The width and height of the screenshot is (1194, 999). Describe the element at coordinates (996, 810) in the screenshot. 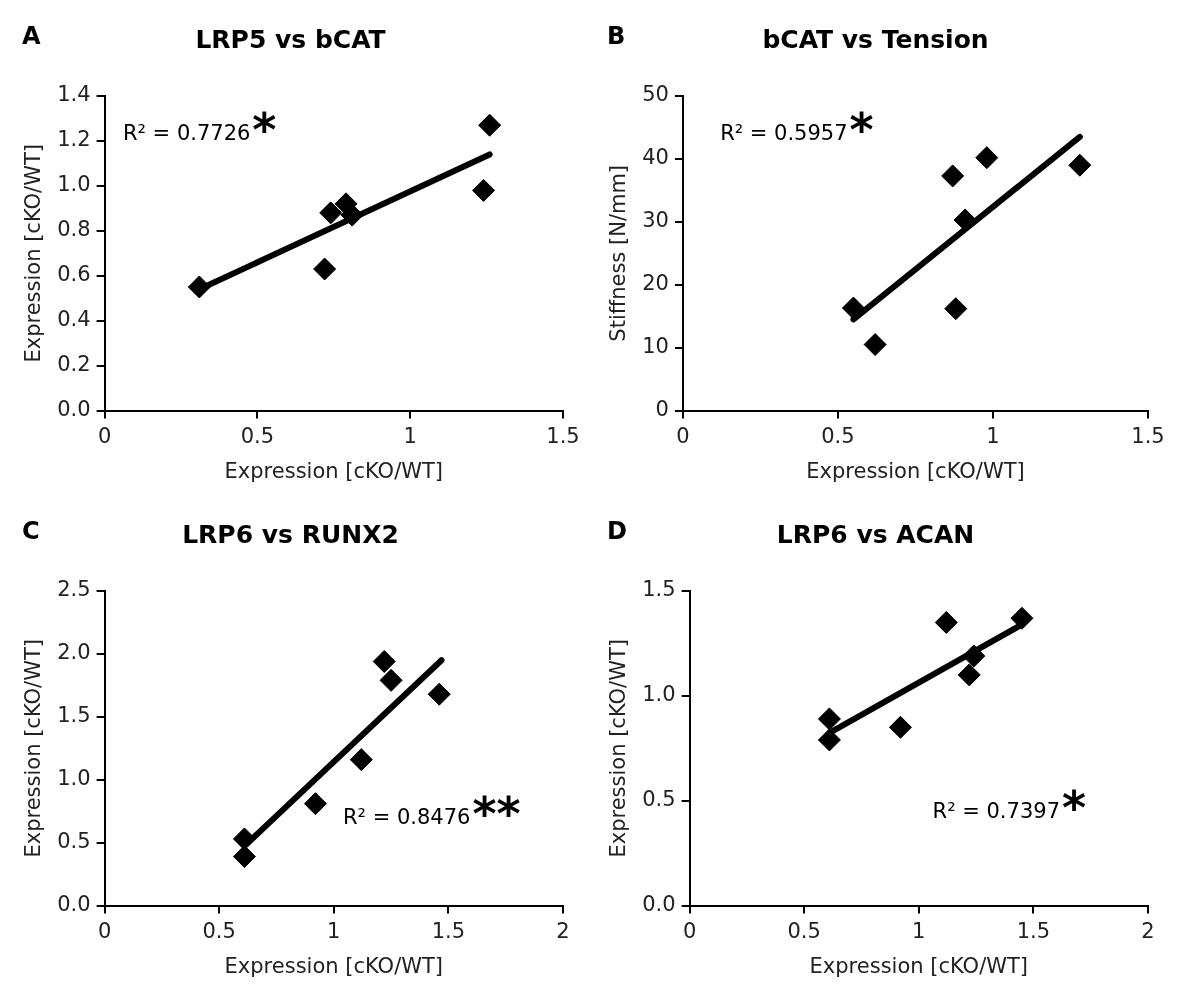

I see `annotation: R² = 0.7397` at that location.